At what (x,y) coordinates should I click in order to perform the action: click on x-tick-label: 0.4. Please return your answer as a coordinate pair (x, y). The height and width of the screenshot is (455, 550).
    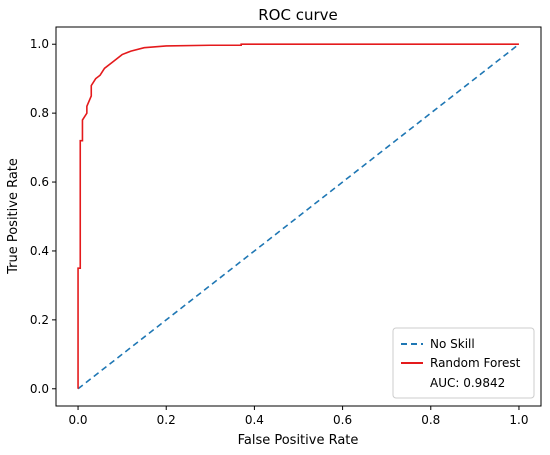
    Looking at the image, I should click on (254, 420).